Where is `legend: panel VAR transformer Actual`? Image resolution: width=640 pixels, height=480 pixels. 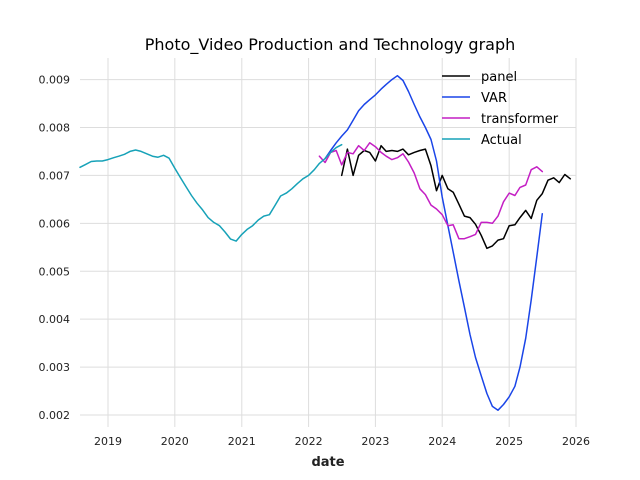
legend: panel VAR transformer Actual is located at coordinates (500, 109).